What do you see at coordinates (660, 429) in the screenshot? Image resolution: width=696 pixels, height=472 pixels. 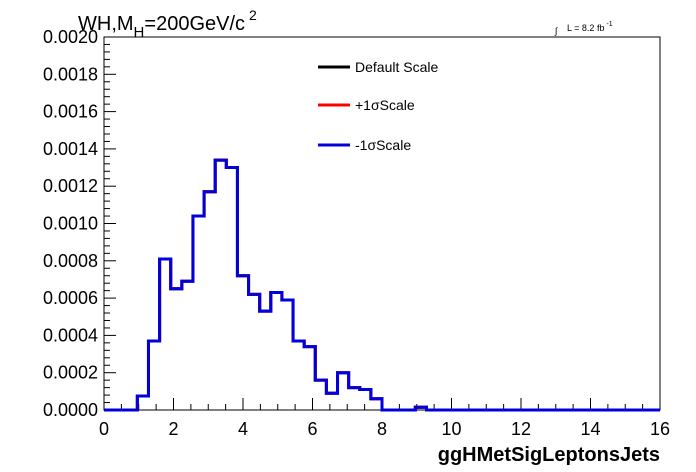 I see `x-tick-label: 16` at bounding box center [660, 429].